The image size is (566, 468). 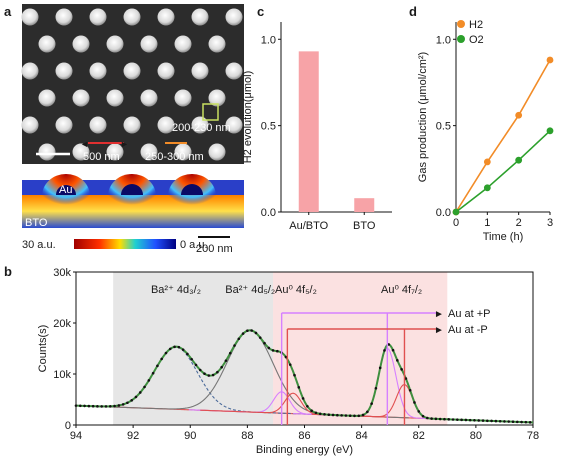 What do you see at coordinates (476, 25) in the screenshot?
I see `legend-label-H2: H2` at bounding box center [476, 25].